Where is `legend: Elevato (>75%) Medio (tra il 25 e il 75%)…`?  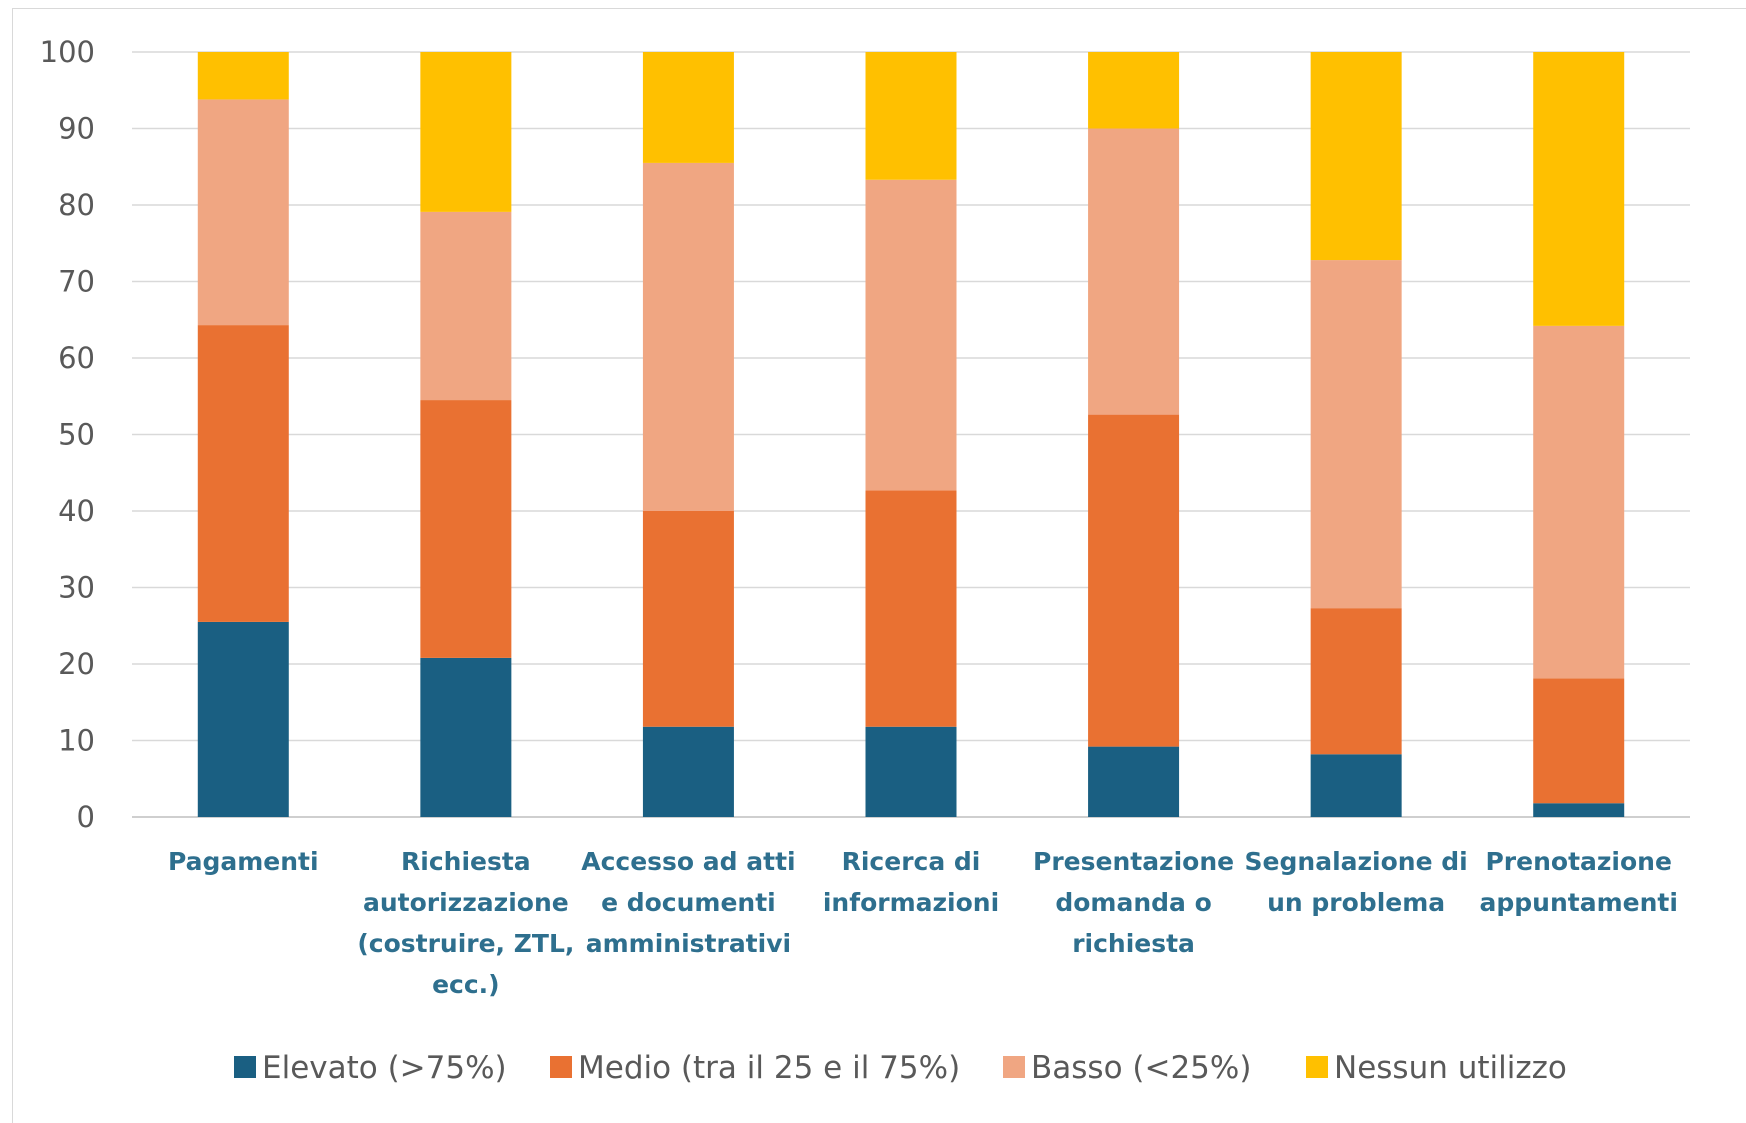 legend: Elevato (>75%) Medio (tra il 25 e il 75%)… is located at coordinates (900, 1068).